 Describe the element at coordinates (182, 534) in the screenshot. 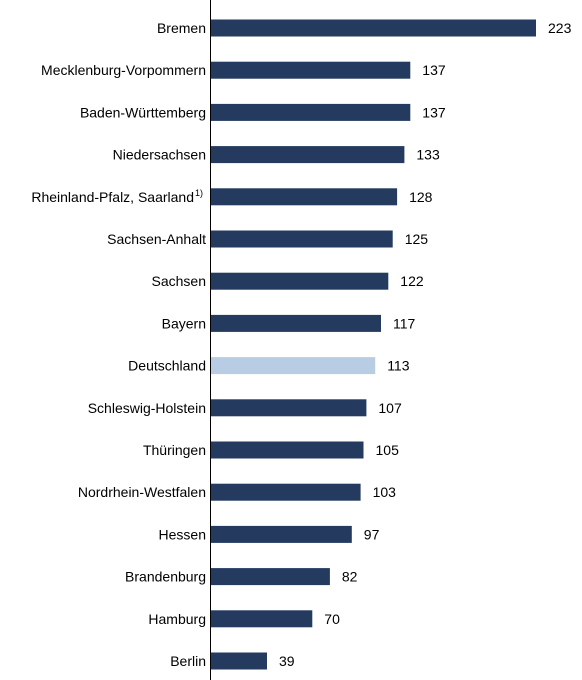

I see `category-label-12: Hessen` at that location.